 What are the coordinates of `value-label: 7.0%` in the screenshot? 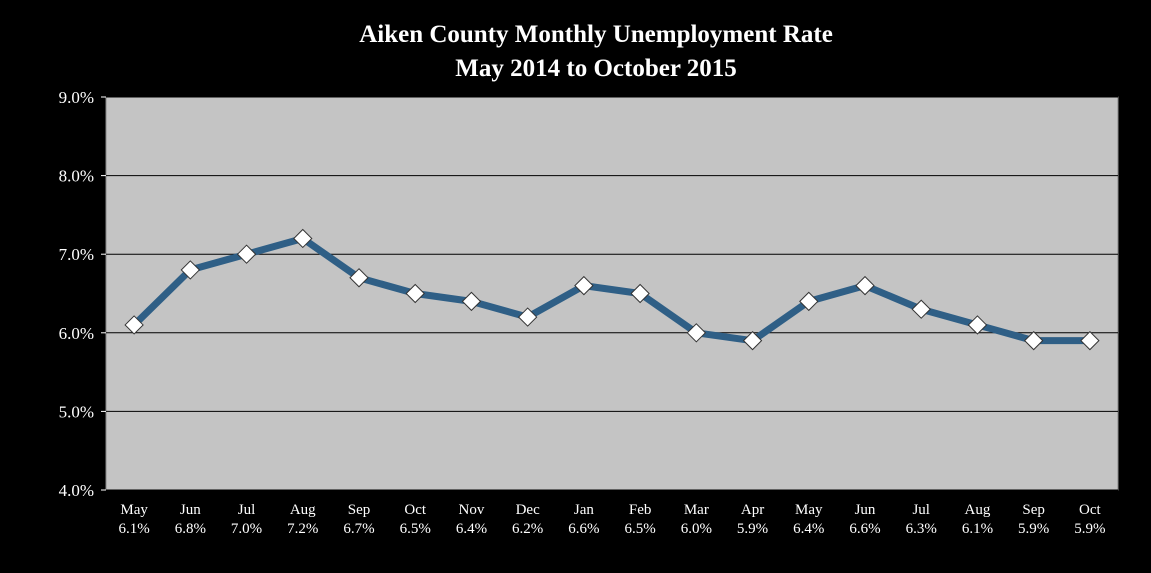 It's located at (246, 529).